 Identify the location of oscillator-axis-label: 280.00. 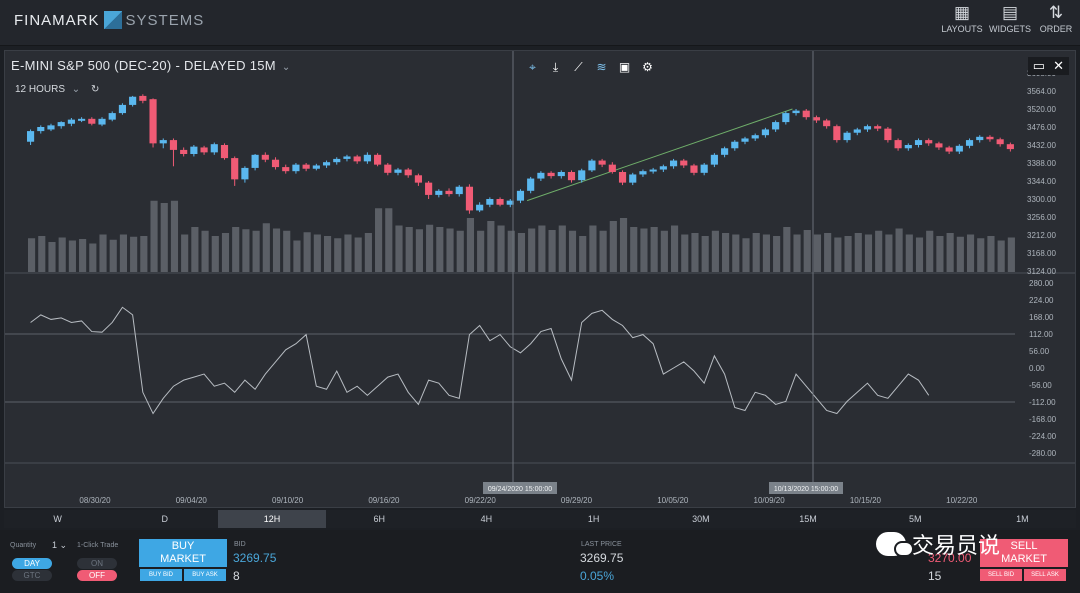
(1041, 283).